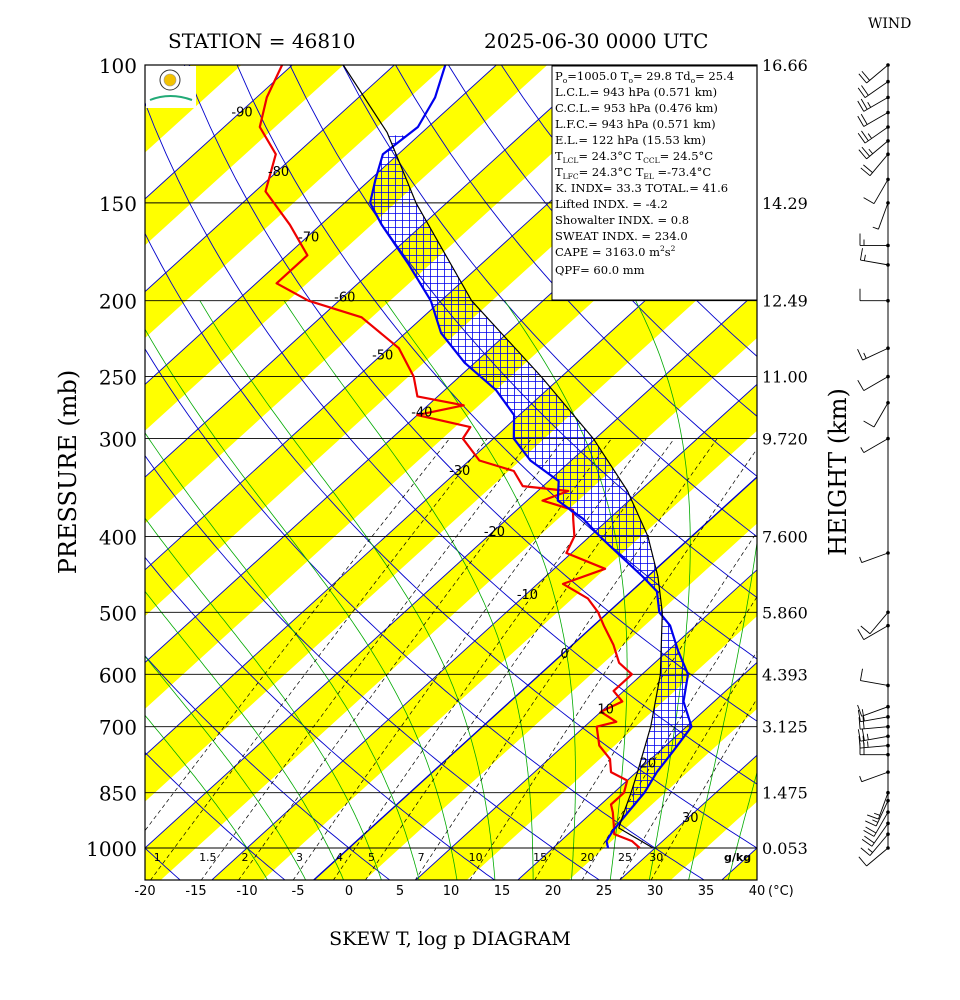 The height and width of the screenshot is (1000, 960). What do you see at coordinates (633, 173) in the screenshot?
I see `stat-tlfc-tel: TLFC= 24.3°C TEL =-73.4°C` at bounding box center [633, 173].